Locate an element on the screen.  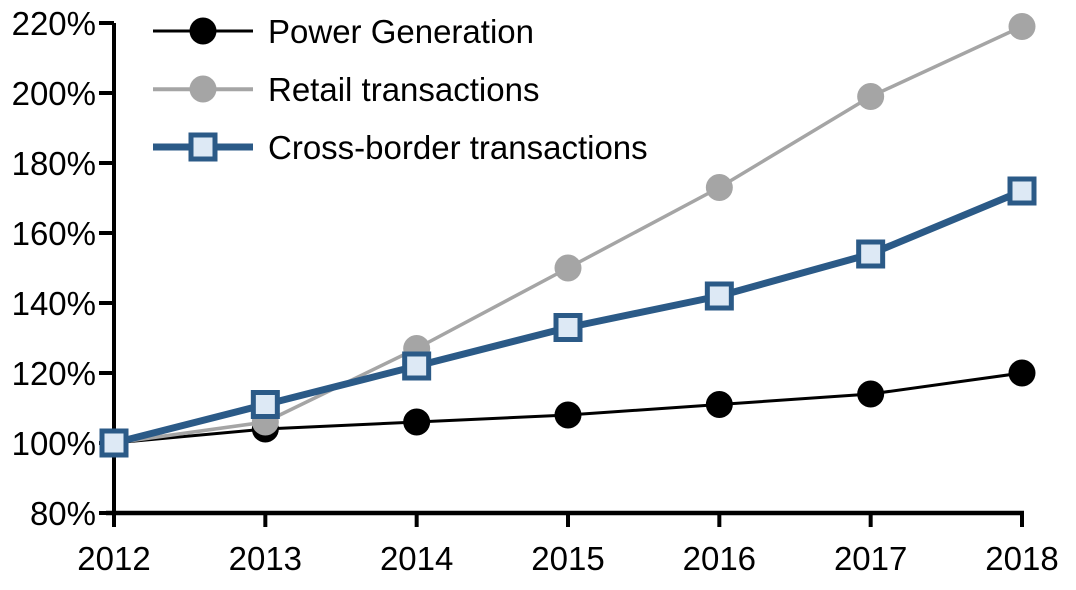
marker-retail-transactions-2018 is located at coordinates (1022, 26).